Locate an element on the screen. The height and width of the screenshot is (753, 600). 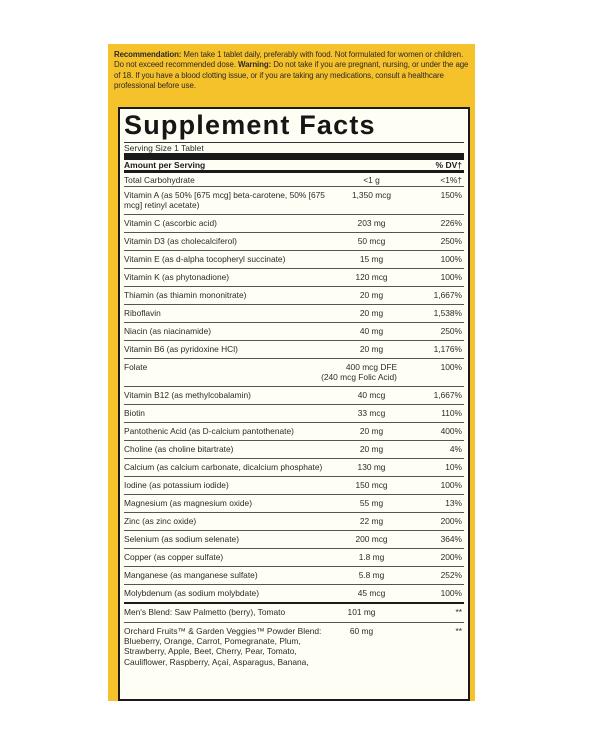
nutrient-name: Vitamin B6 (as pyridoxine HCl) is located at coordinates (181, 349).